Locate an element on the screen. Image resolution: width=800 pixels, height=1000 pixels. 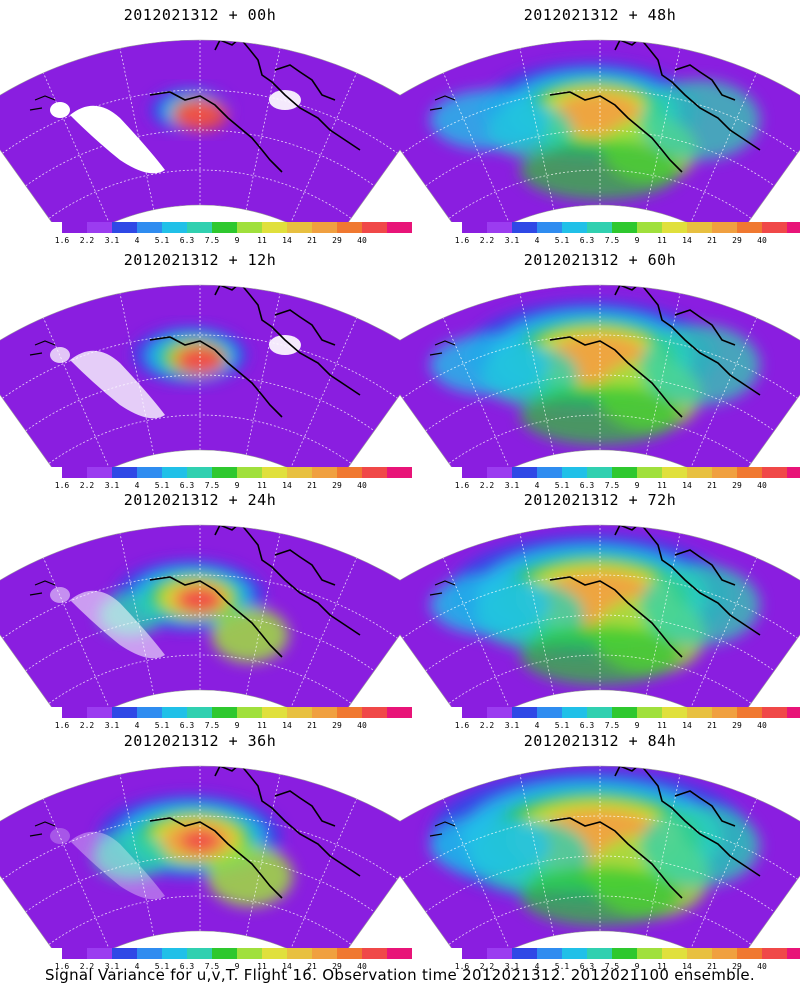
panel-title: 2012021312 + 36h is located at coordinates (200, 741).